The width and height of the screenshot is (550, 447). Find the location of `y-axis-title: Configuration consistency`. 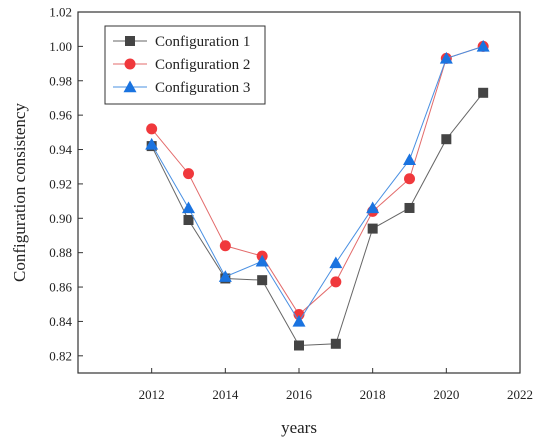

y-axis-title: Configuration consistency is located at coordinates (19, 192).